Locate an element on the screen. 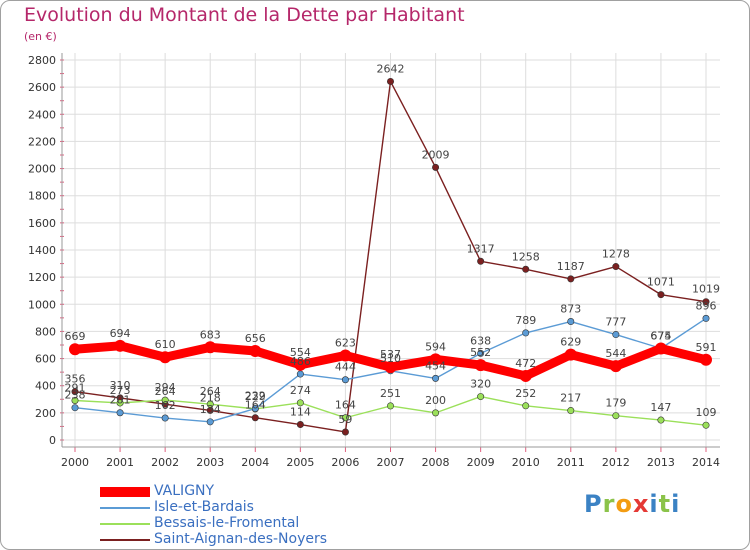 This screenshot has height=550, width=750. data-label-bessais-le-fromental: 109 is located at coordinates (706, 412).